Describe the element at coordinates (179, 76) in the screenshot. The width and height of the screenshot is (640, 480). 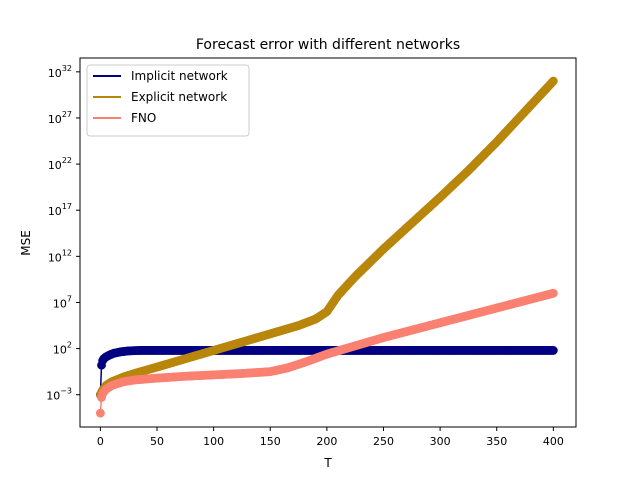
I see `legend-label-0: Implicit network` at that location.